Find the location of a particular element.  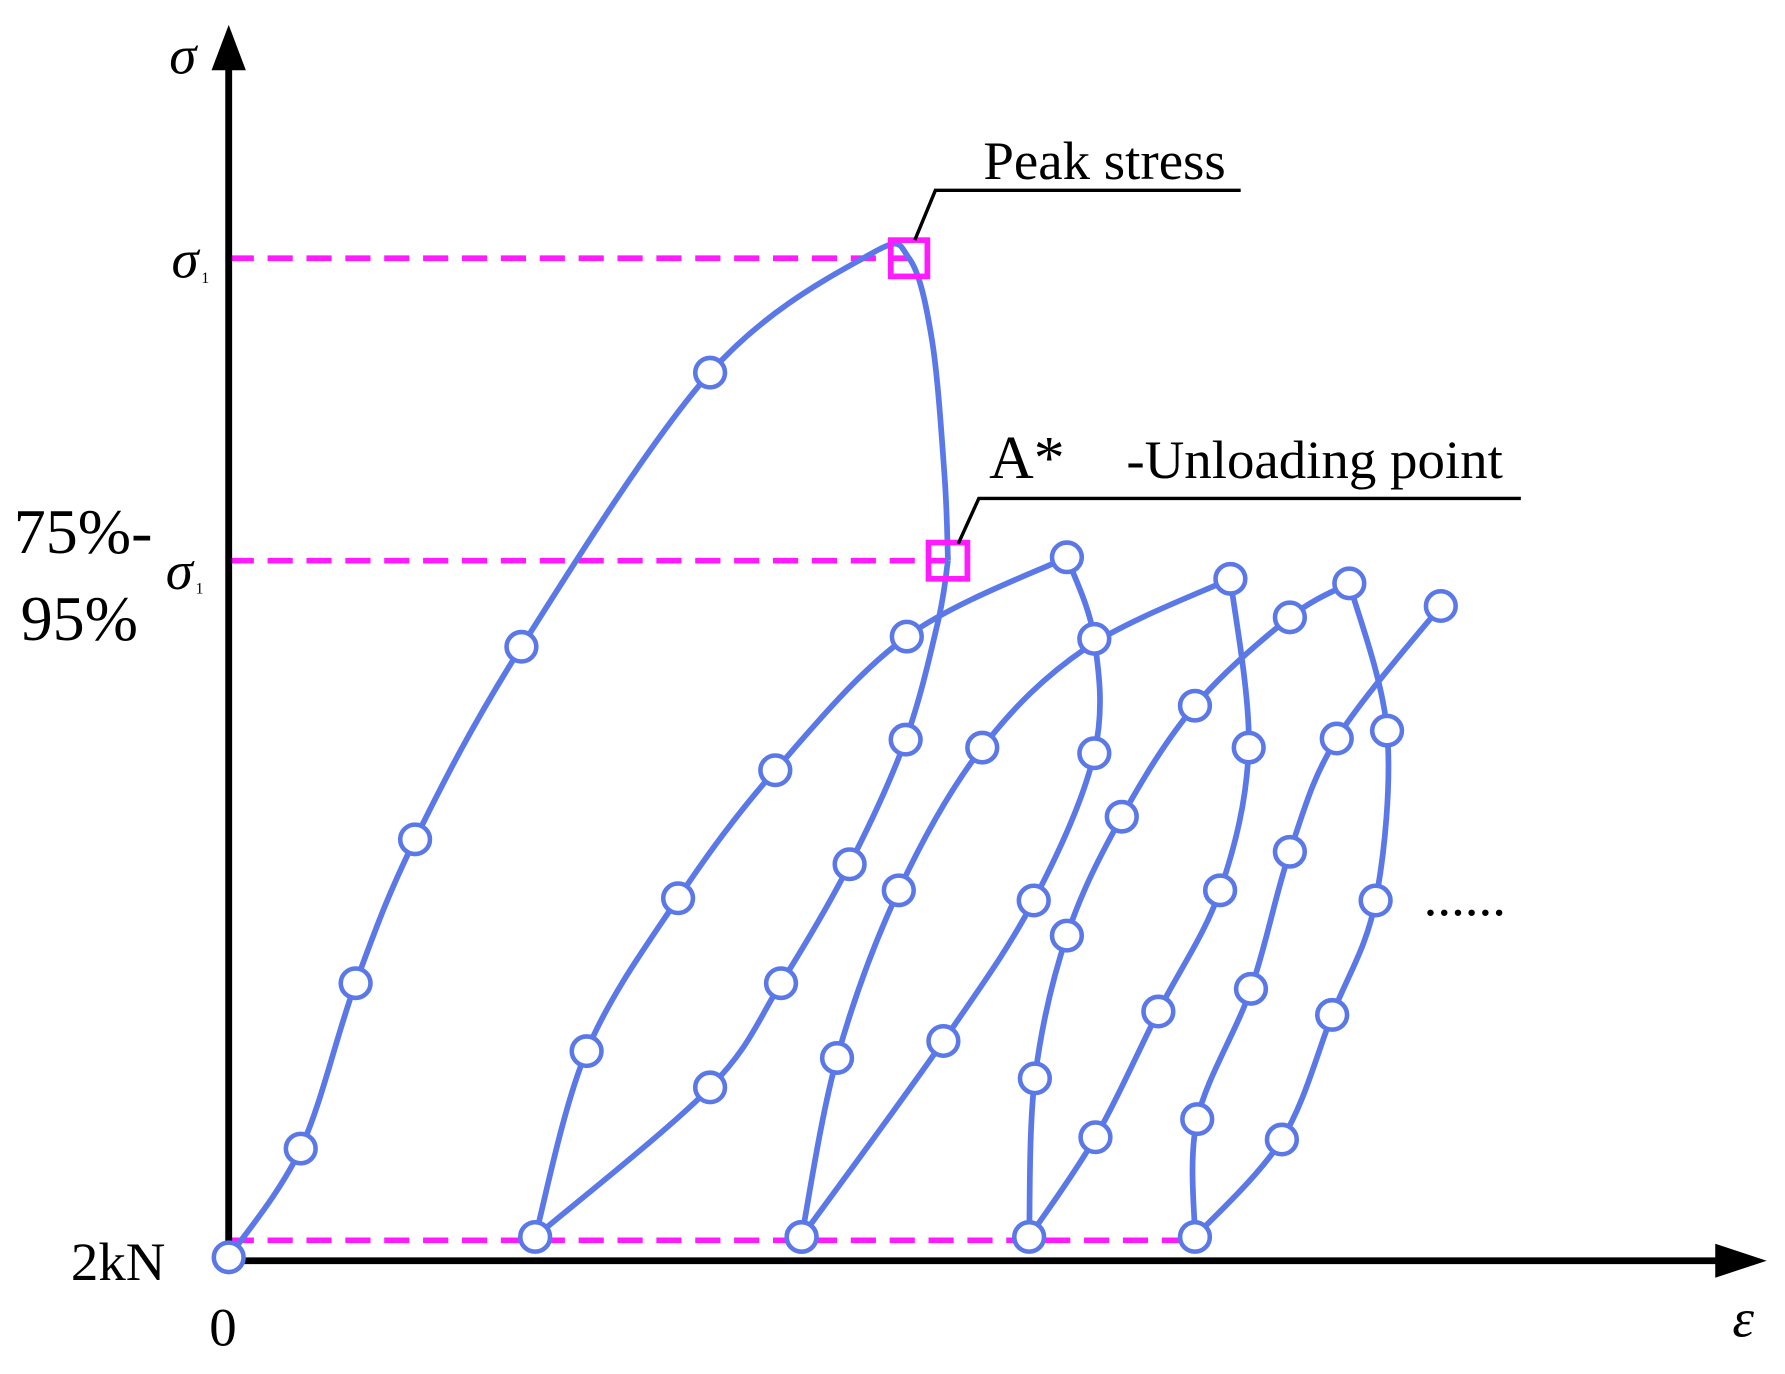

origin-point is located at coordinates (228, 1257).